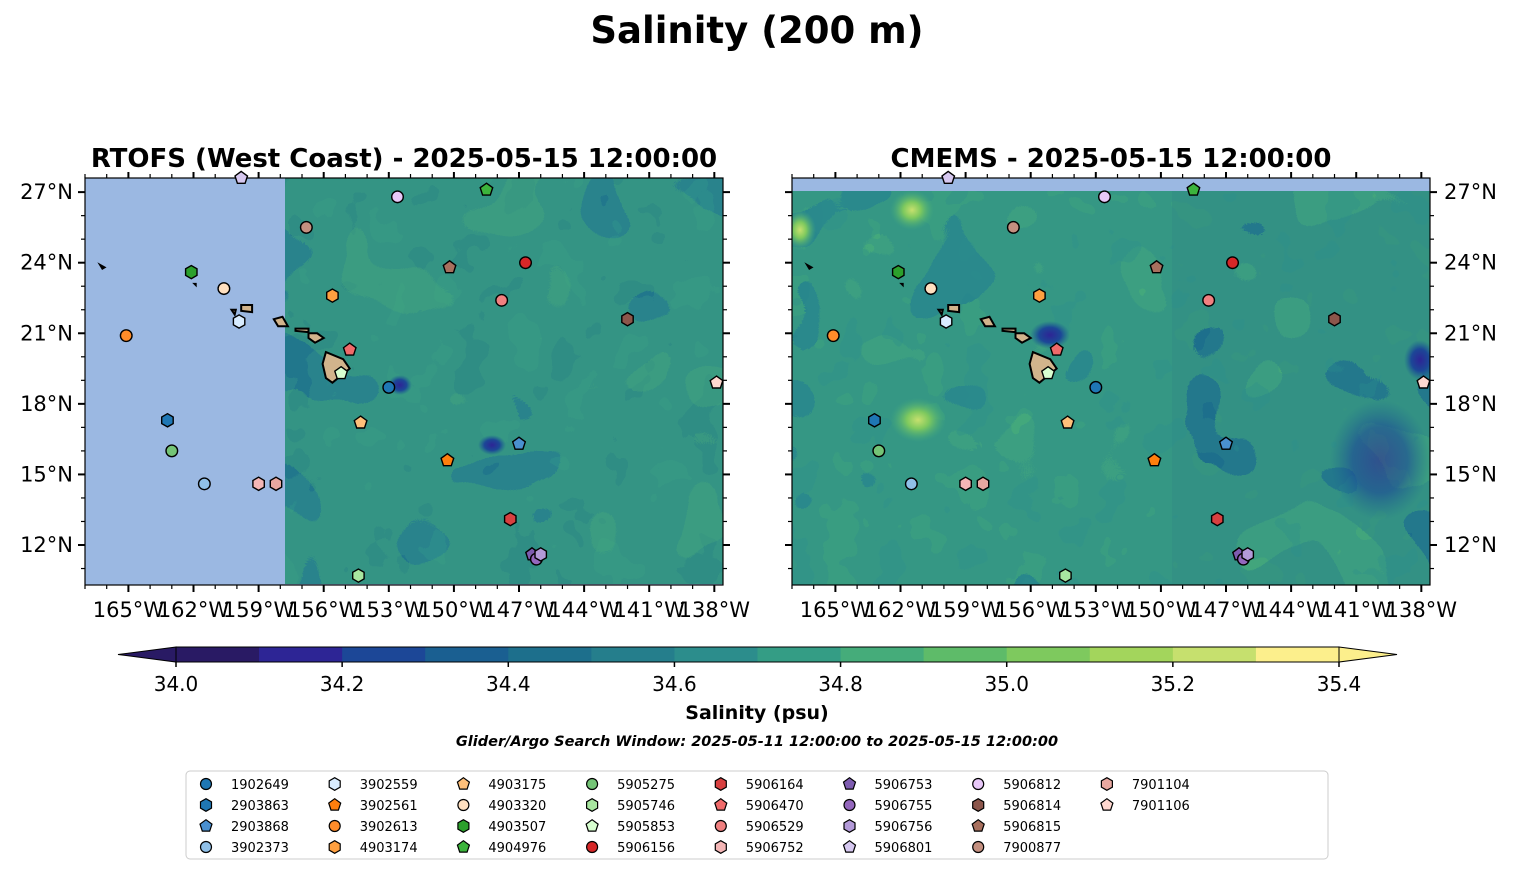 This screenshot has width=1514, height=889. Describe the element at coordinates (1032, 785) in the screenshot. I see `legend-label: 5906812` at that location.